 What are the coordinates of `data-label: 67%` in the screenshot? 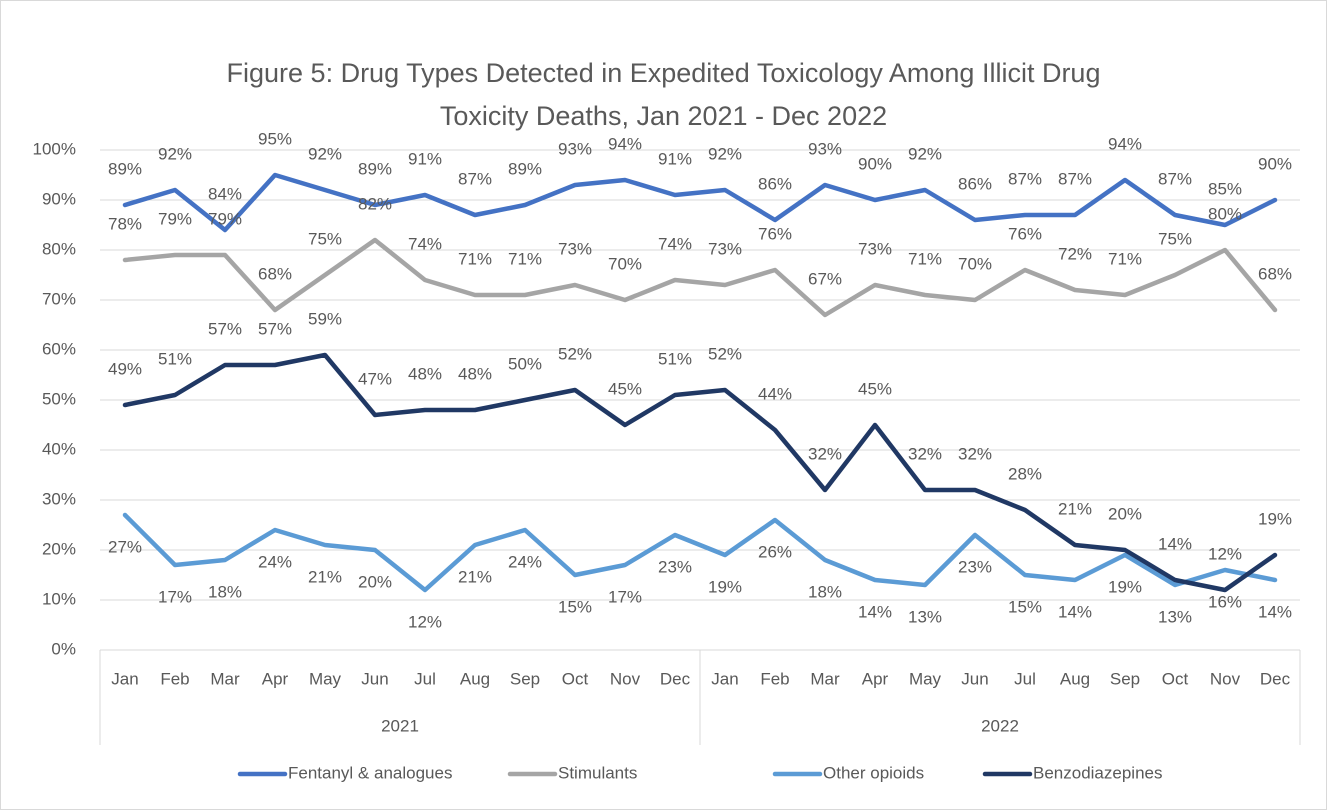 It's located at (825, 278).